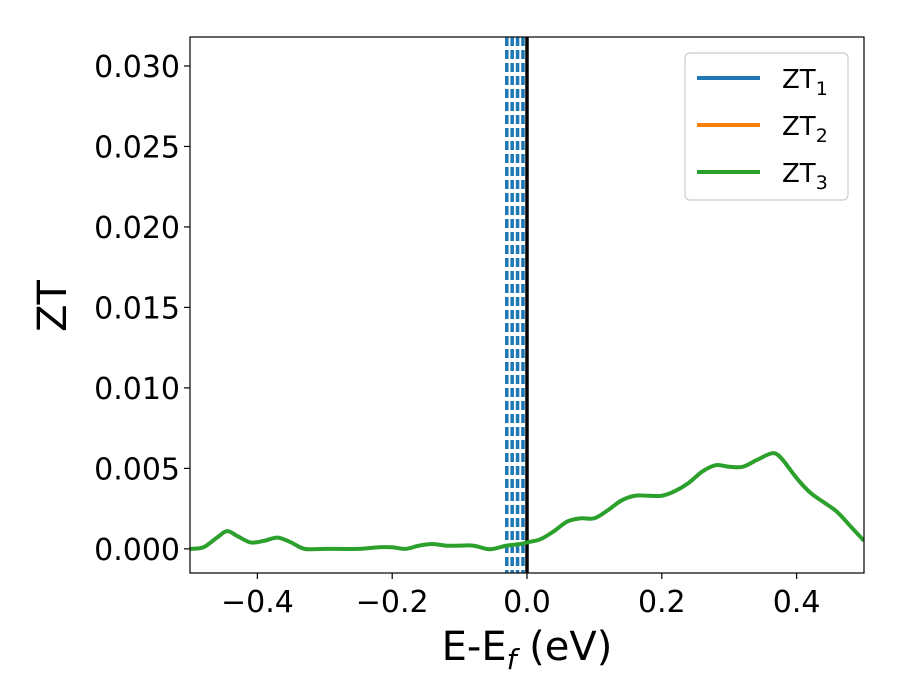 The width and height of the screenshot is (900, 700). What do you see at coordinates (137, 550) in the screenshot?
I see `y-tick-label: 0.000` at bounding box center [137, 550].